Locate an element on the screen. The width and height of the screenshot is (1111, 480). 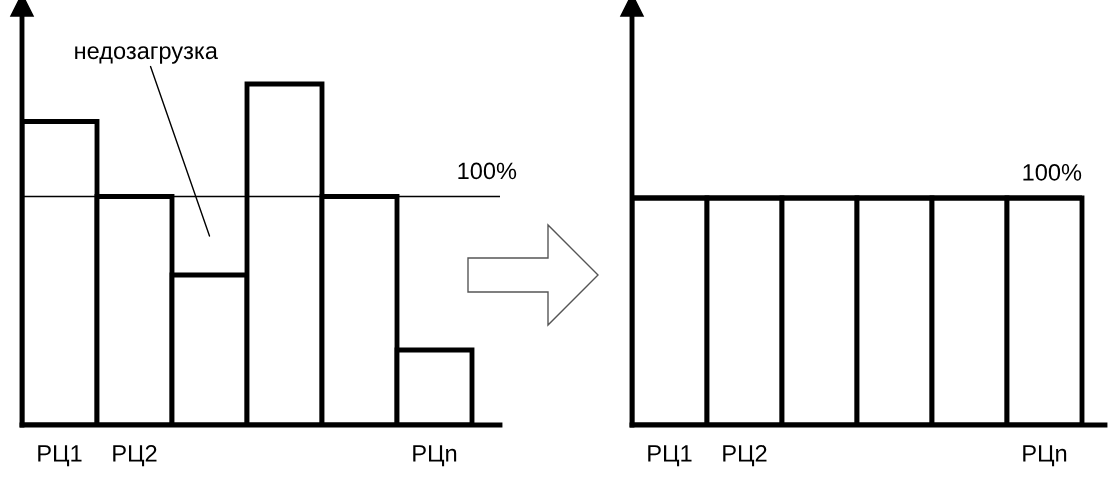
annotation: 100% is located at coordinates (487, 171).